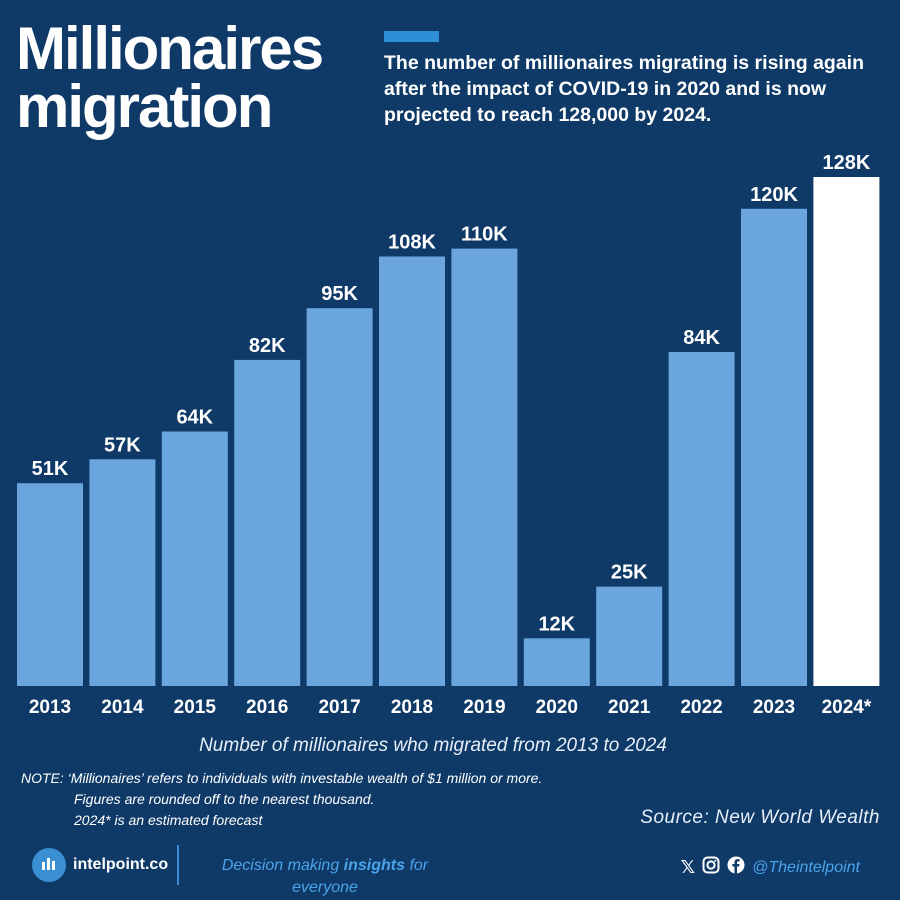  What do you see at coordinates (50, 584) in the screenshot?
I see `bar-2013` at bounding box center [50, 584].